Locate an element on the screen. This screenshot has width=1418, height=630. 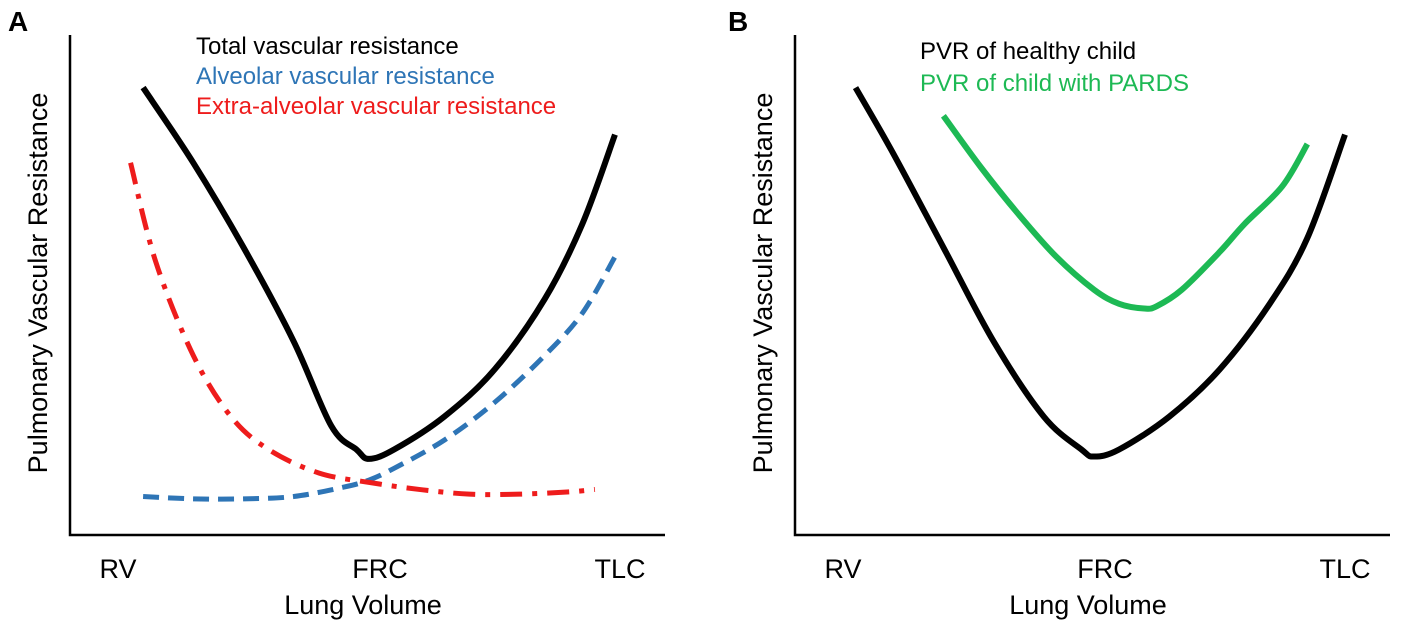
panel-b-xtick-frc: FRC is located at coordinates (1105, 569).